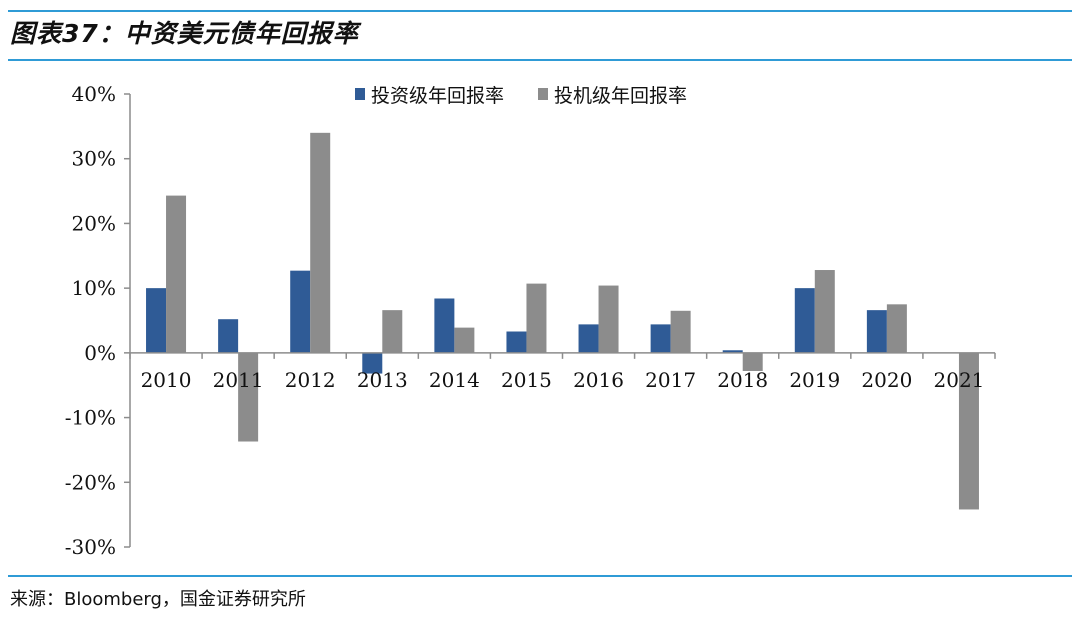  I want to click on page-title: 图表37：中资美元债年回报率, so click(184, 33).